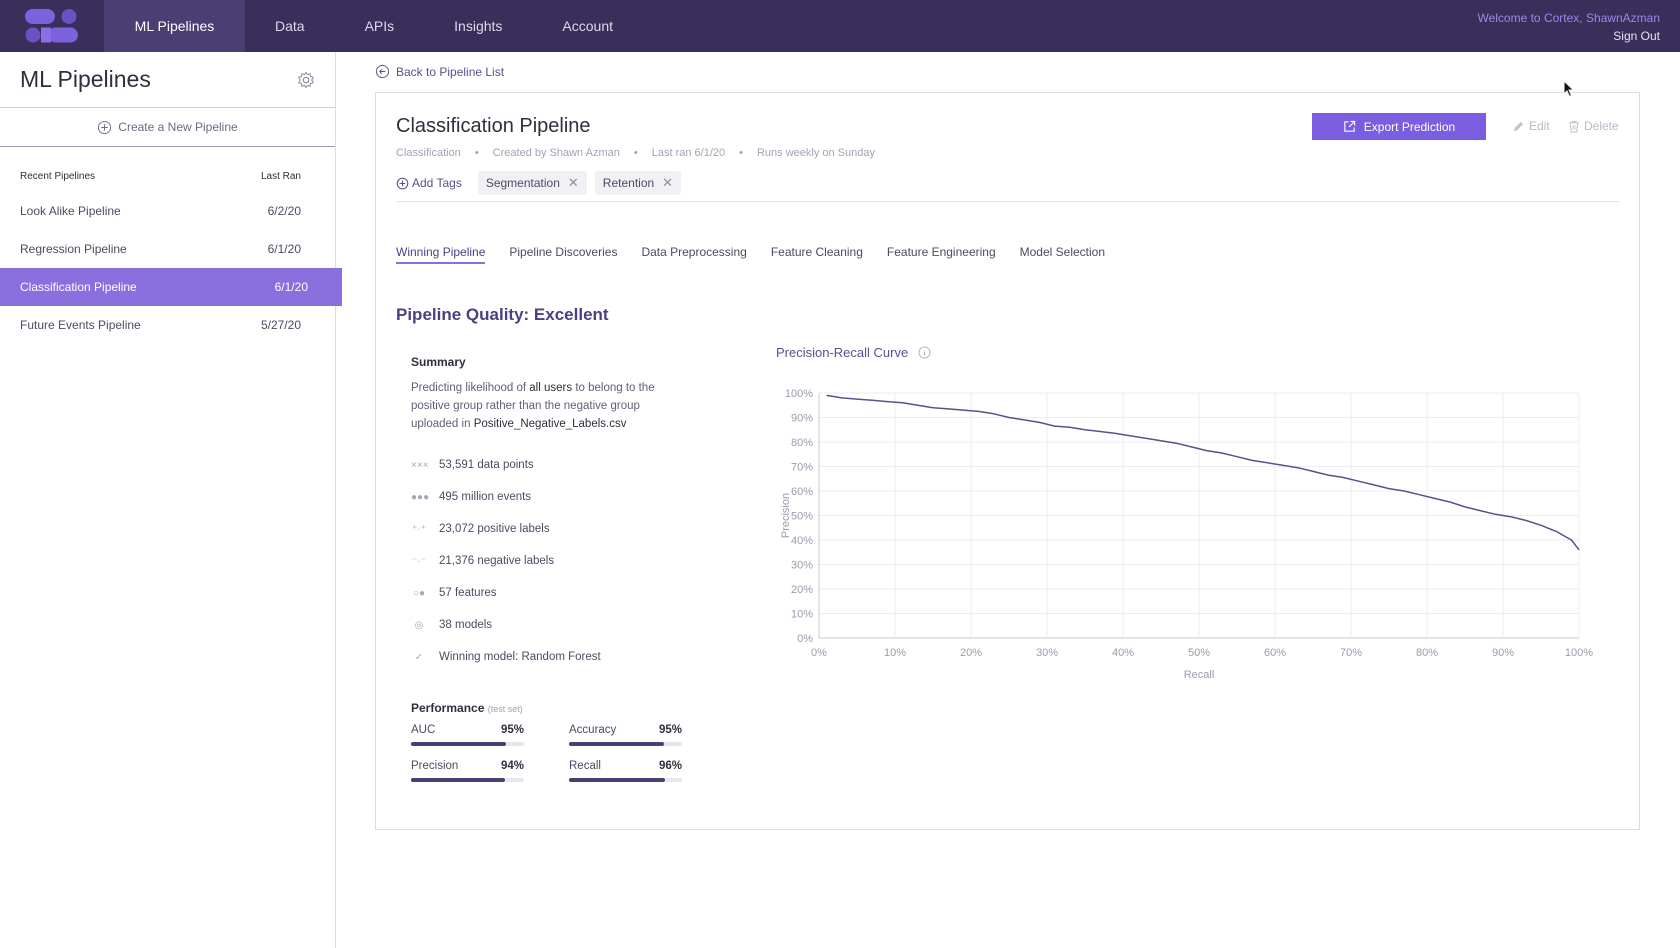 The width and height of the screenshot is (1680, 948). I want to click on x-tick-label: 20%, so click(971, 653).